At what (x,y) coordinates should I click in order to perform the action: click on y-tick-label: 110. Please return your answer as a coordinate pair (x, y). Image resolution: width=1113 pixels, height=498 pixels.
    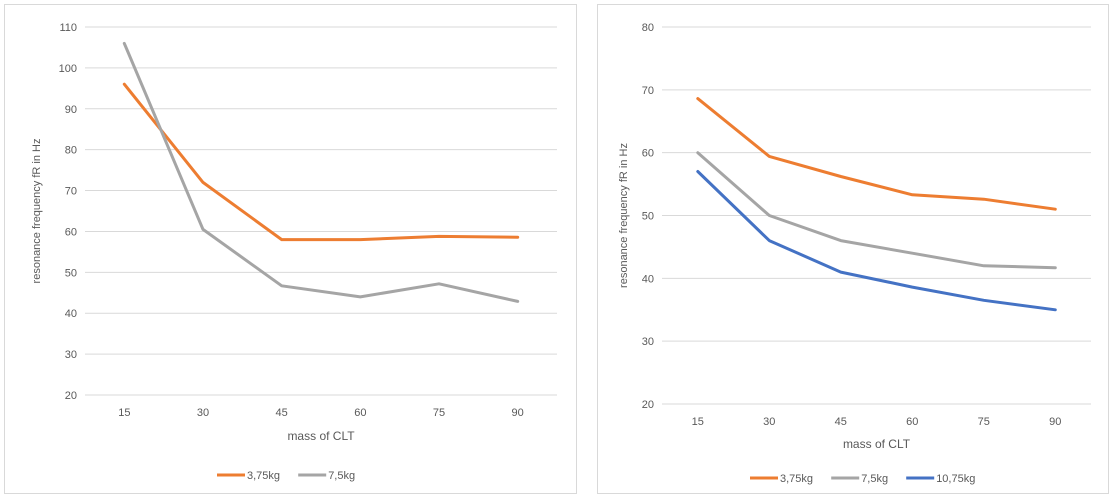
    Looking at the image, I should click on (68, 28).